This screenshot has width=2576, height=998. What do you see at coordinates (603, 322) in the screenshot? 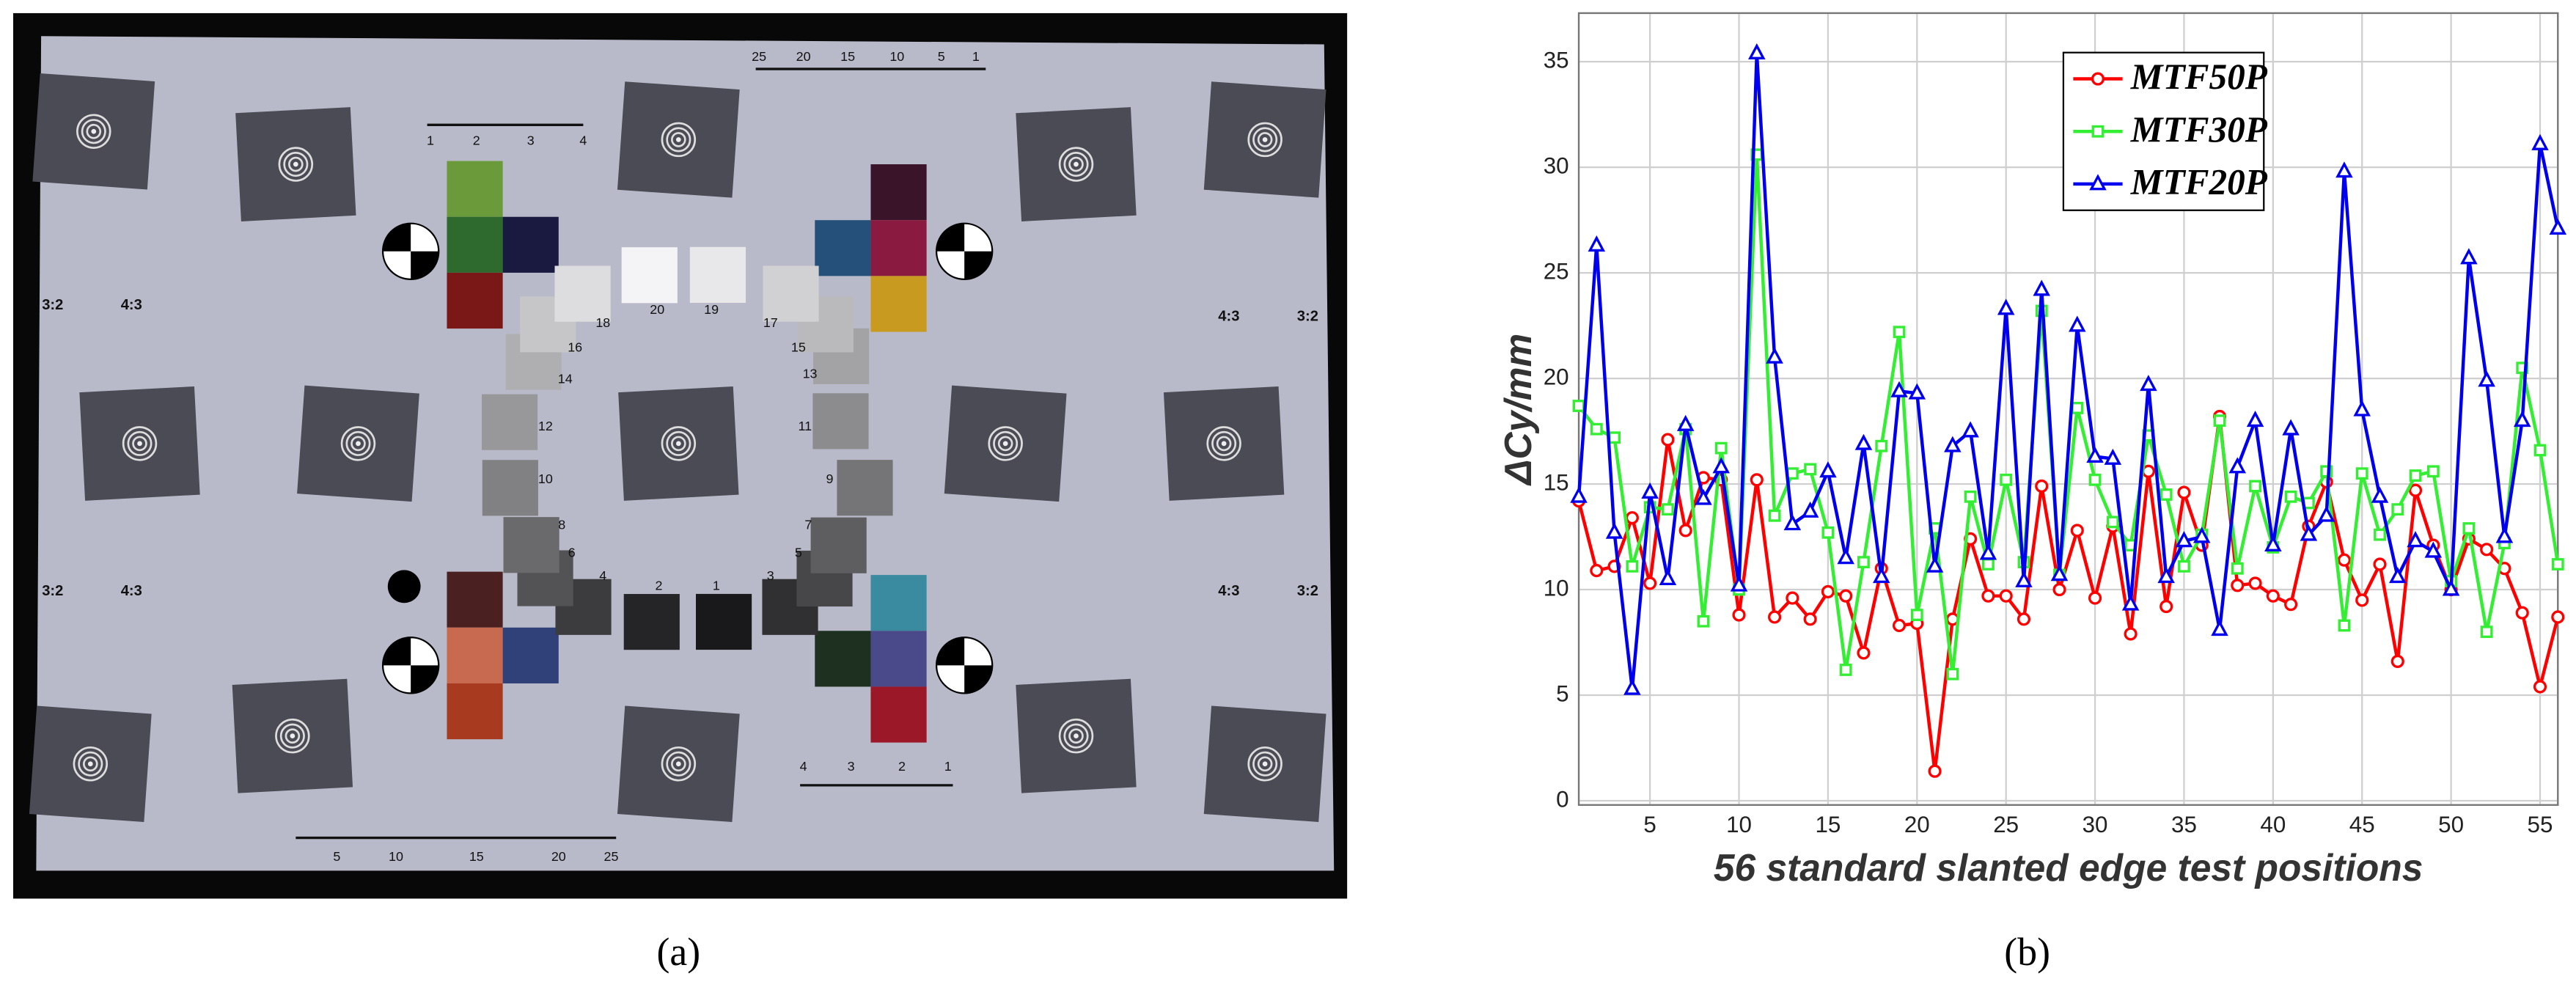
I see `patch-number: 18` at bounding box center [603, 322].